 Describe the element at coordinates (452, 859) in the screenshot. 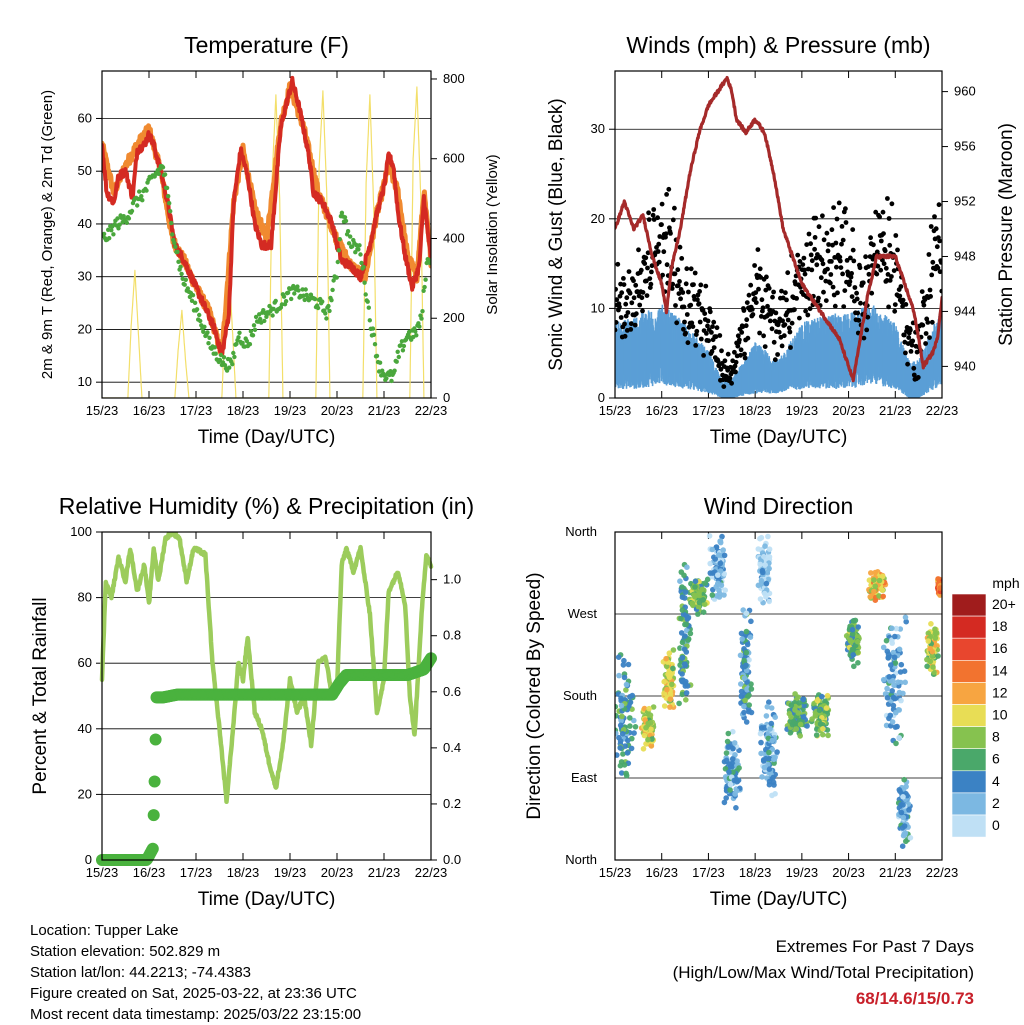

I see `y-right-tick-label: 0.0` at that location.